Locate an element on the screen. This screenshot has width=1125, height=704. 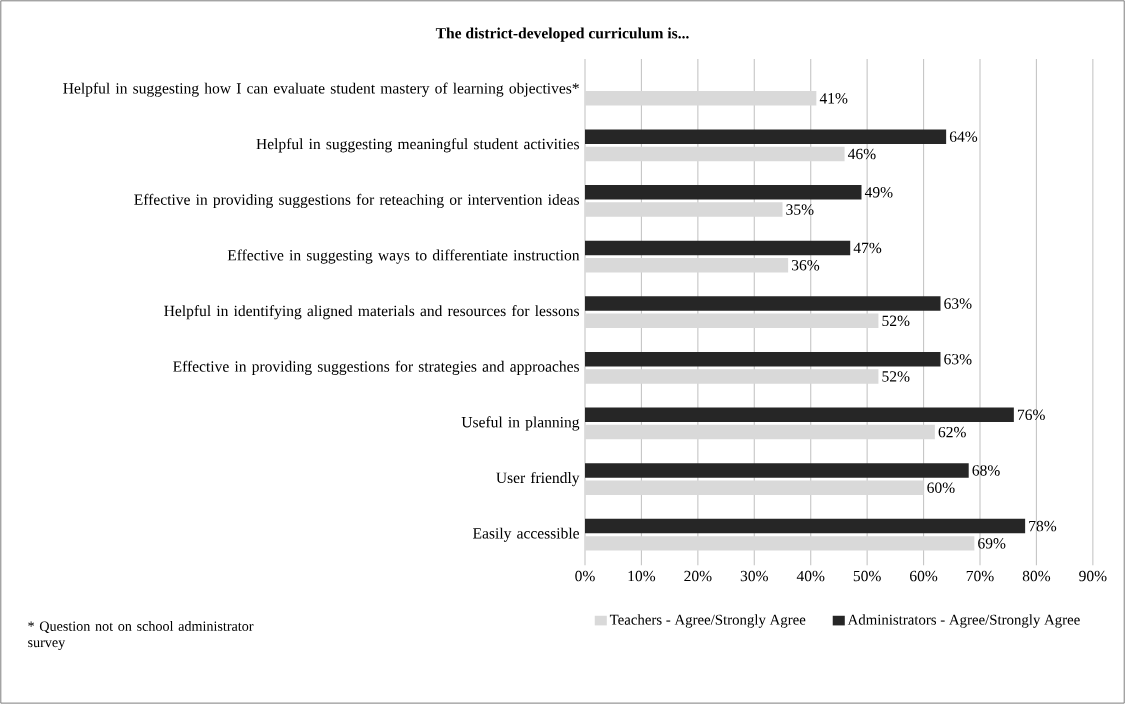
legend-label: Teachers - Agree/Strongly Agree is located at coordinates (707, 621).